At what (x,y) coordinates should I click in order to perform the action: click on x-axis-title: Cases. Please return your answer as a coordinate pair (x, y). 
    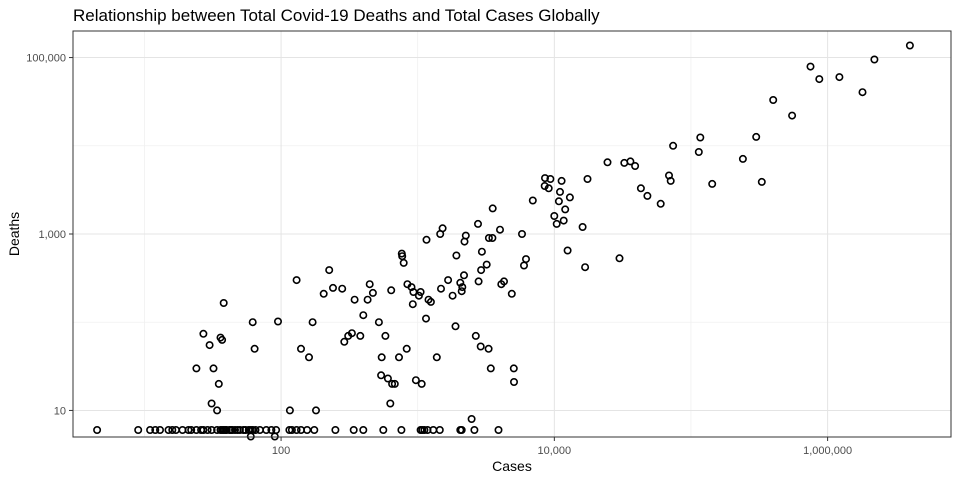
    Looking at the image, I should click on (512, 466).